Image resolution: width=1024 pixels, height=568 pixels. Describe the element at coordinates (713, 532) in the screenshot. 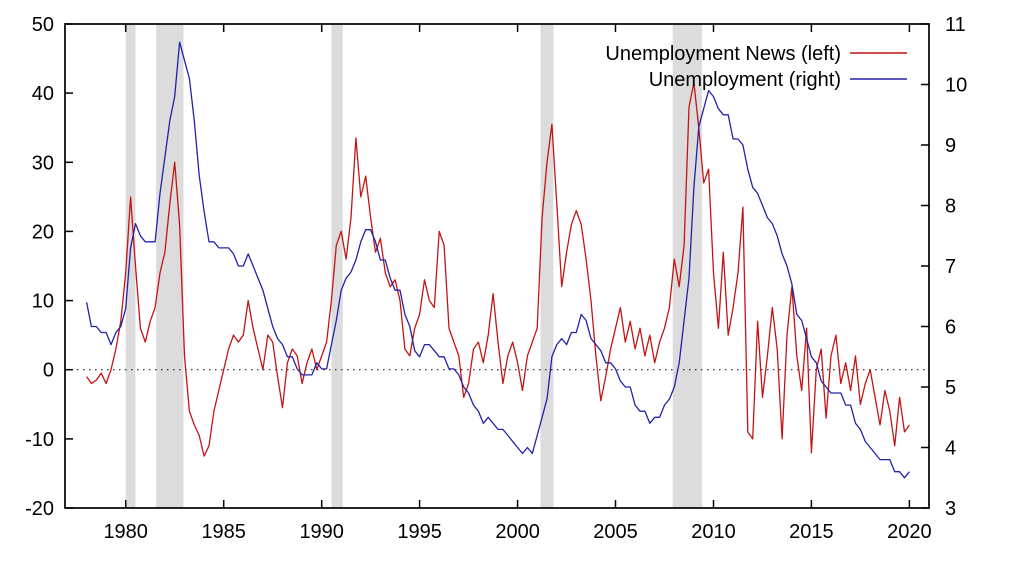

I see `x-axis-tick-label: 2010` at that location.